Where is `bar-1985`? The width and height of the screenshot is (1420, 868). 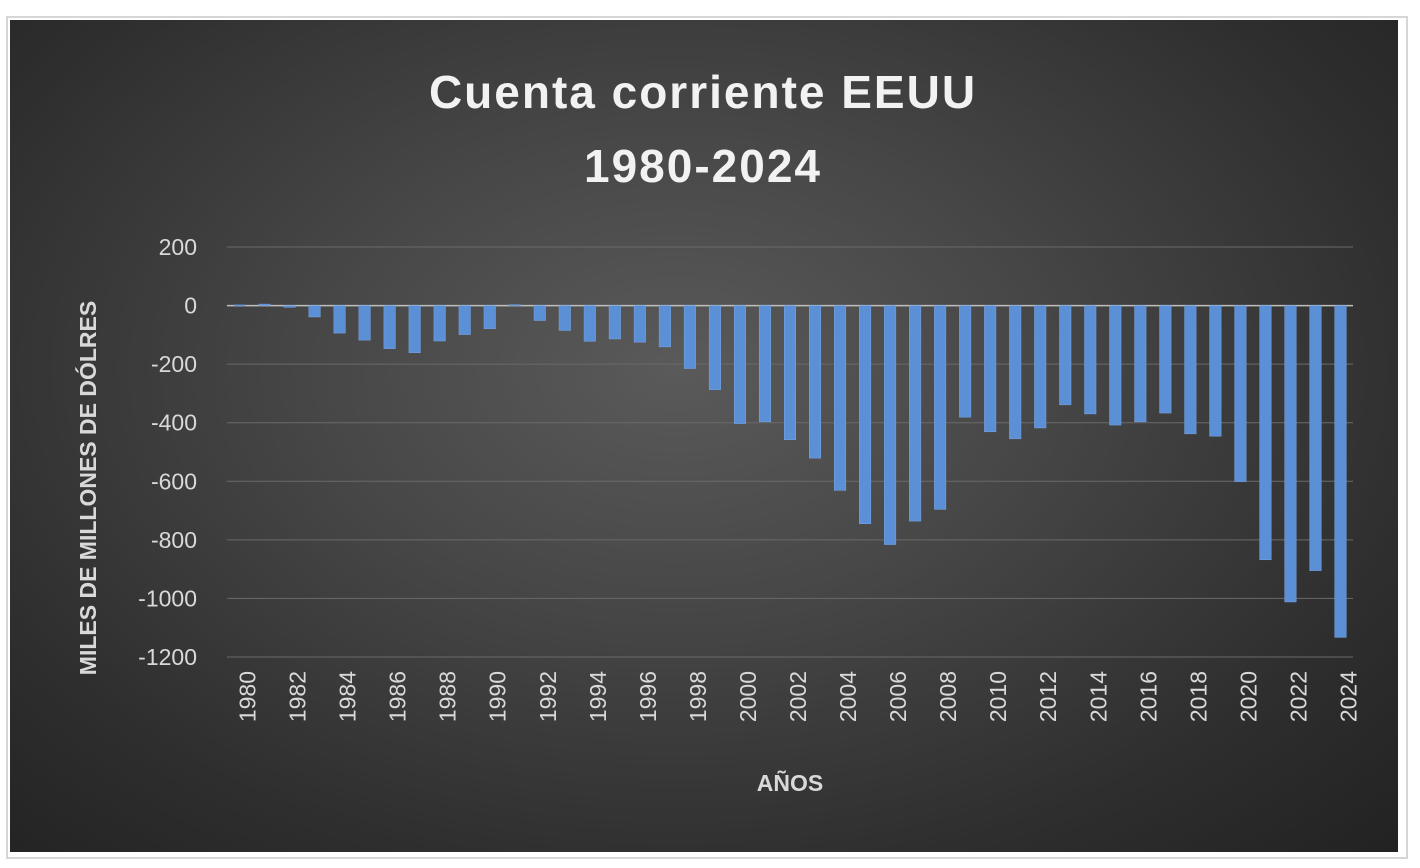
bar-1985 is located at coordinates (364, 323).